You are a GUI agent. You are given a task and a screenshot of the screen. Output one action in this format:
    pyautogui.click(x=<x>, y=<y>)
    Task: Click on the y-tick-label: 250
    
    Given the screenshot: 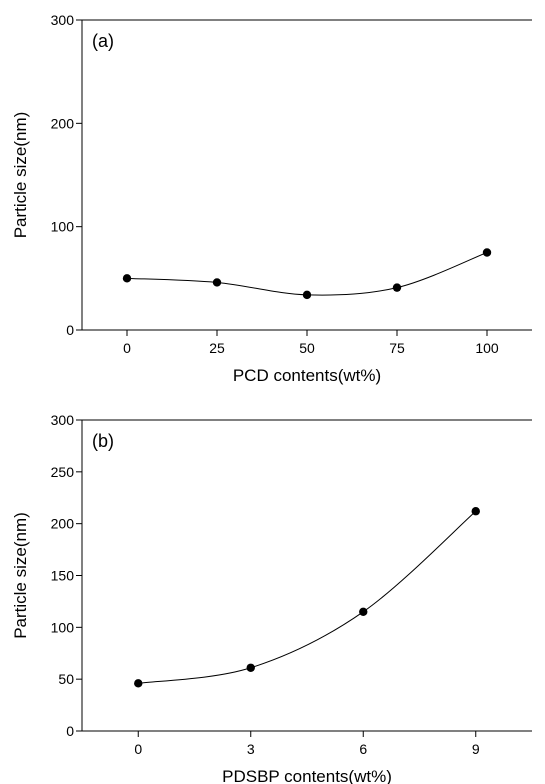 What is the action you would take?
    pyautogui.click(x=63, y=472)
    